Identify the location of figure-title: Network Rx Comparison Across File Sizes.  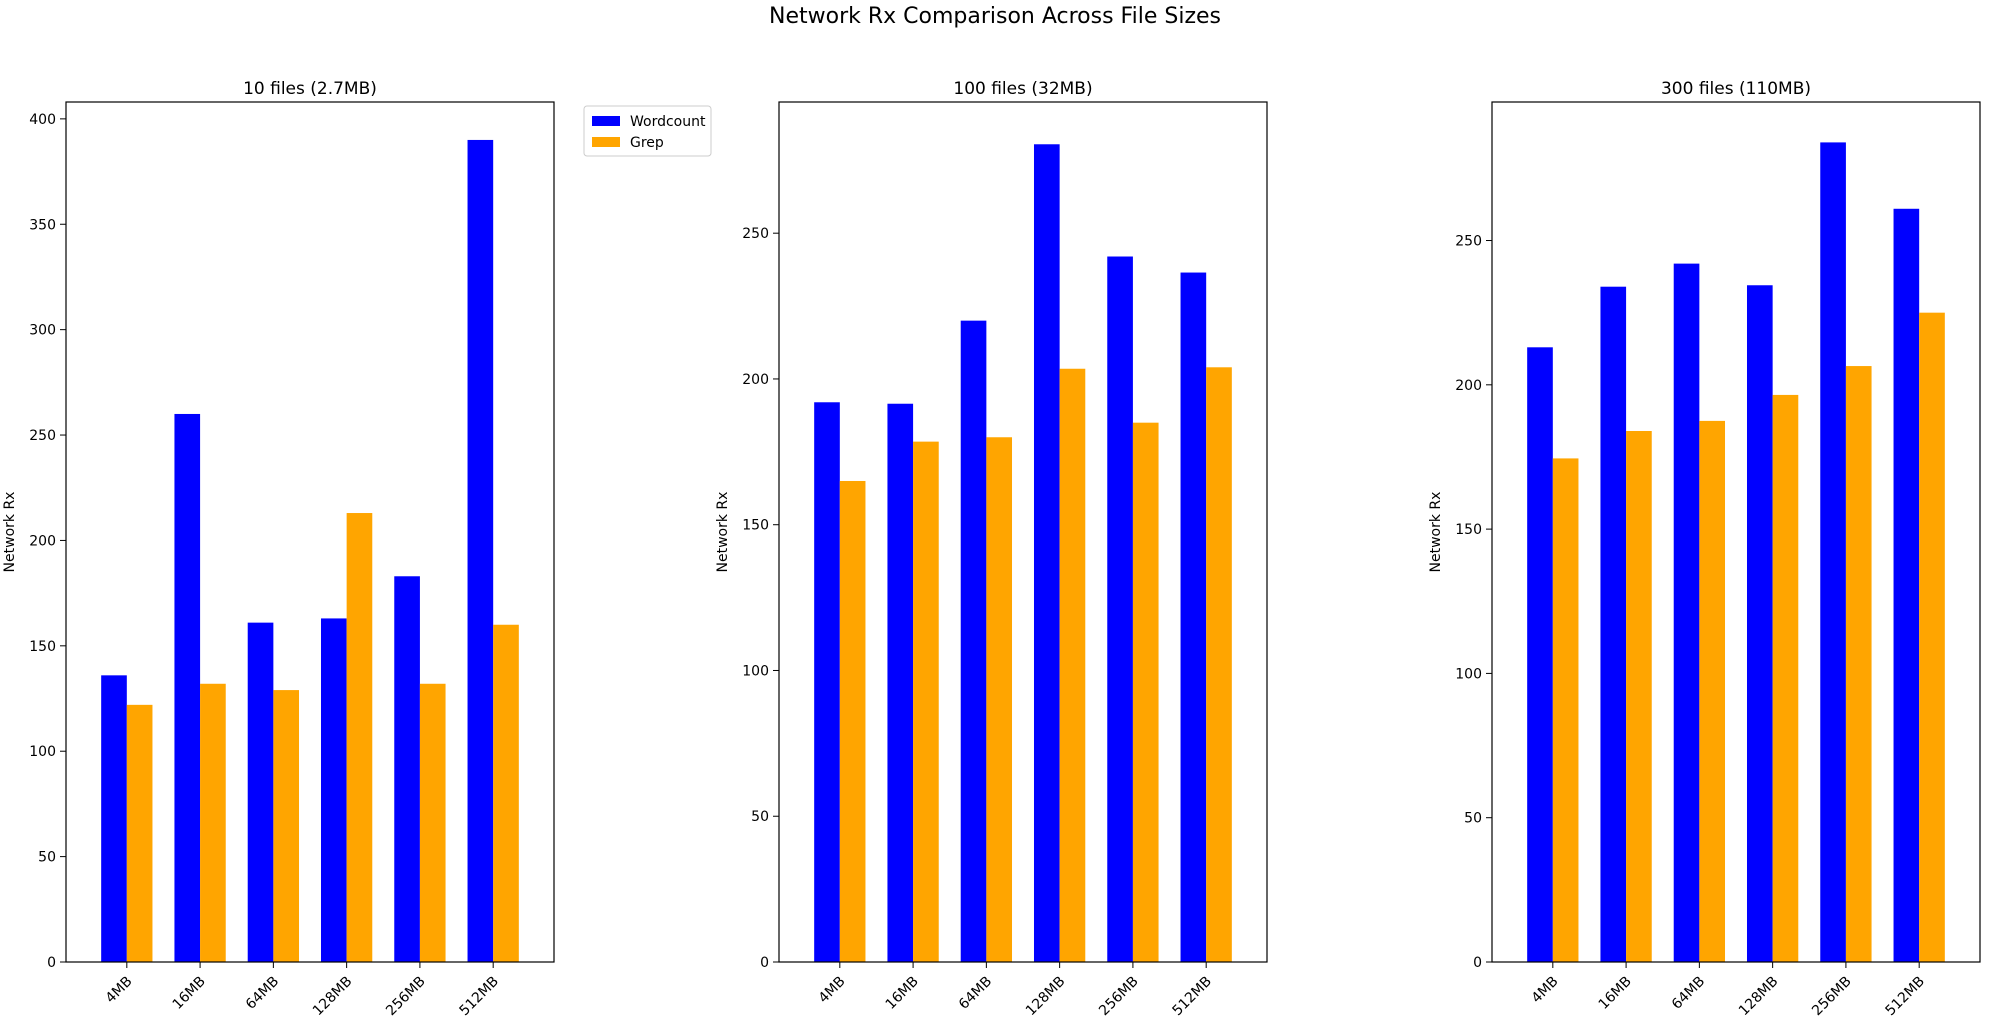
(995, 16).